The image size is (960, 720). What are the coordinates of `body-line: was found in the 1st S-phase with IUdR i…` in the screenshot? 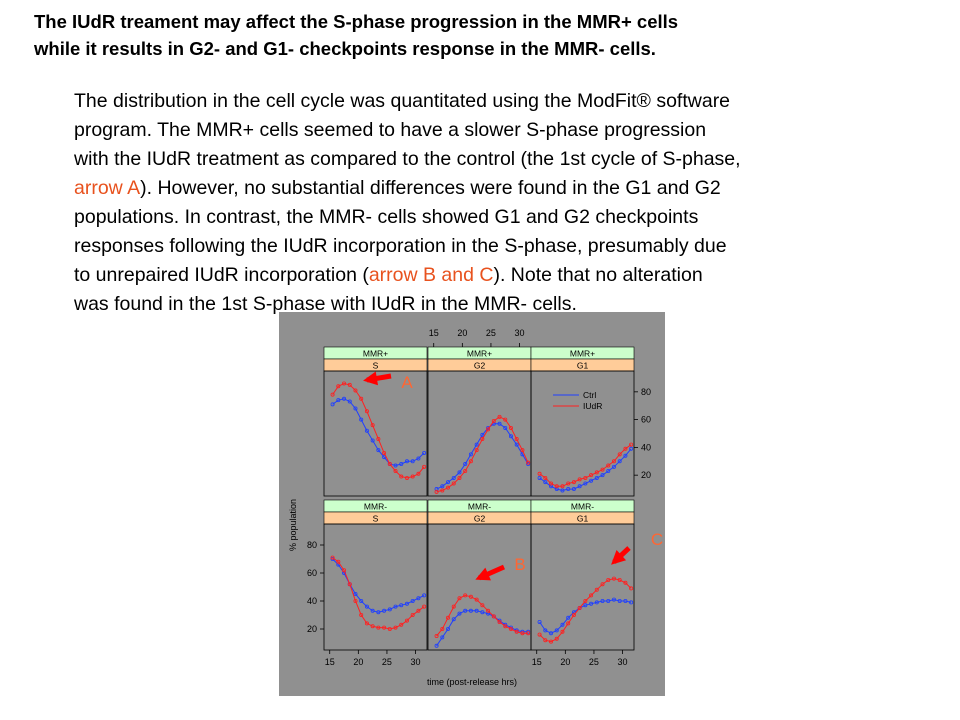 It's located at (325, 304).